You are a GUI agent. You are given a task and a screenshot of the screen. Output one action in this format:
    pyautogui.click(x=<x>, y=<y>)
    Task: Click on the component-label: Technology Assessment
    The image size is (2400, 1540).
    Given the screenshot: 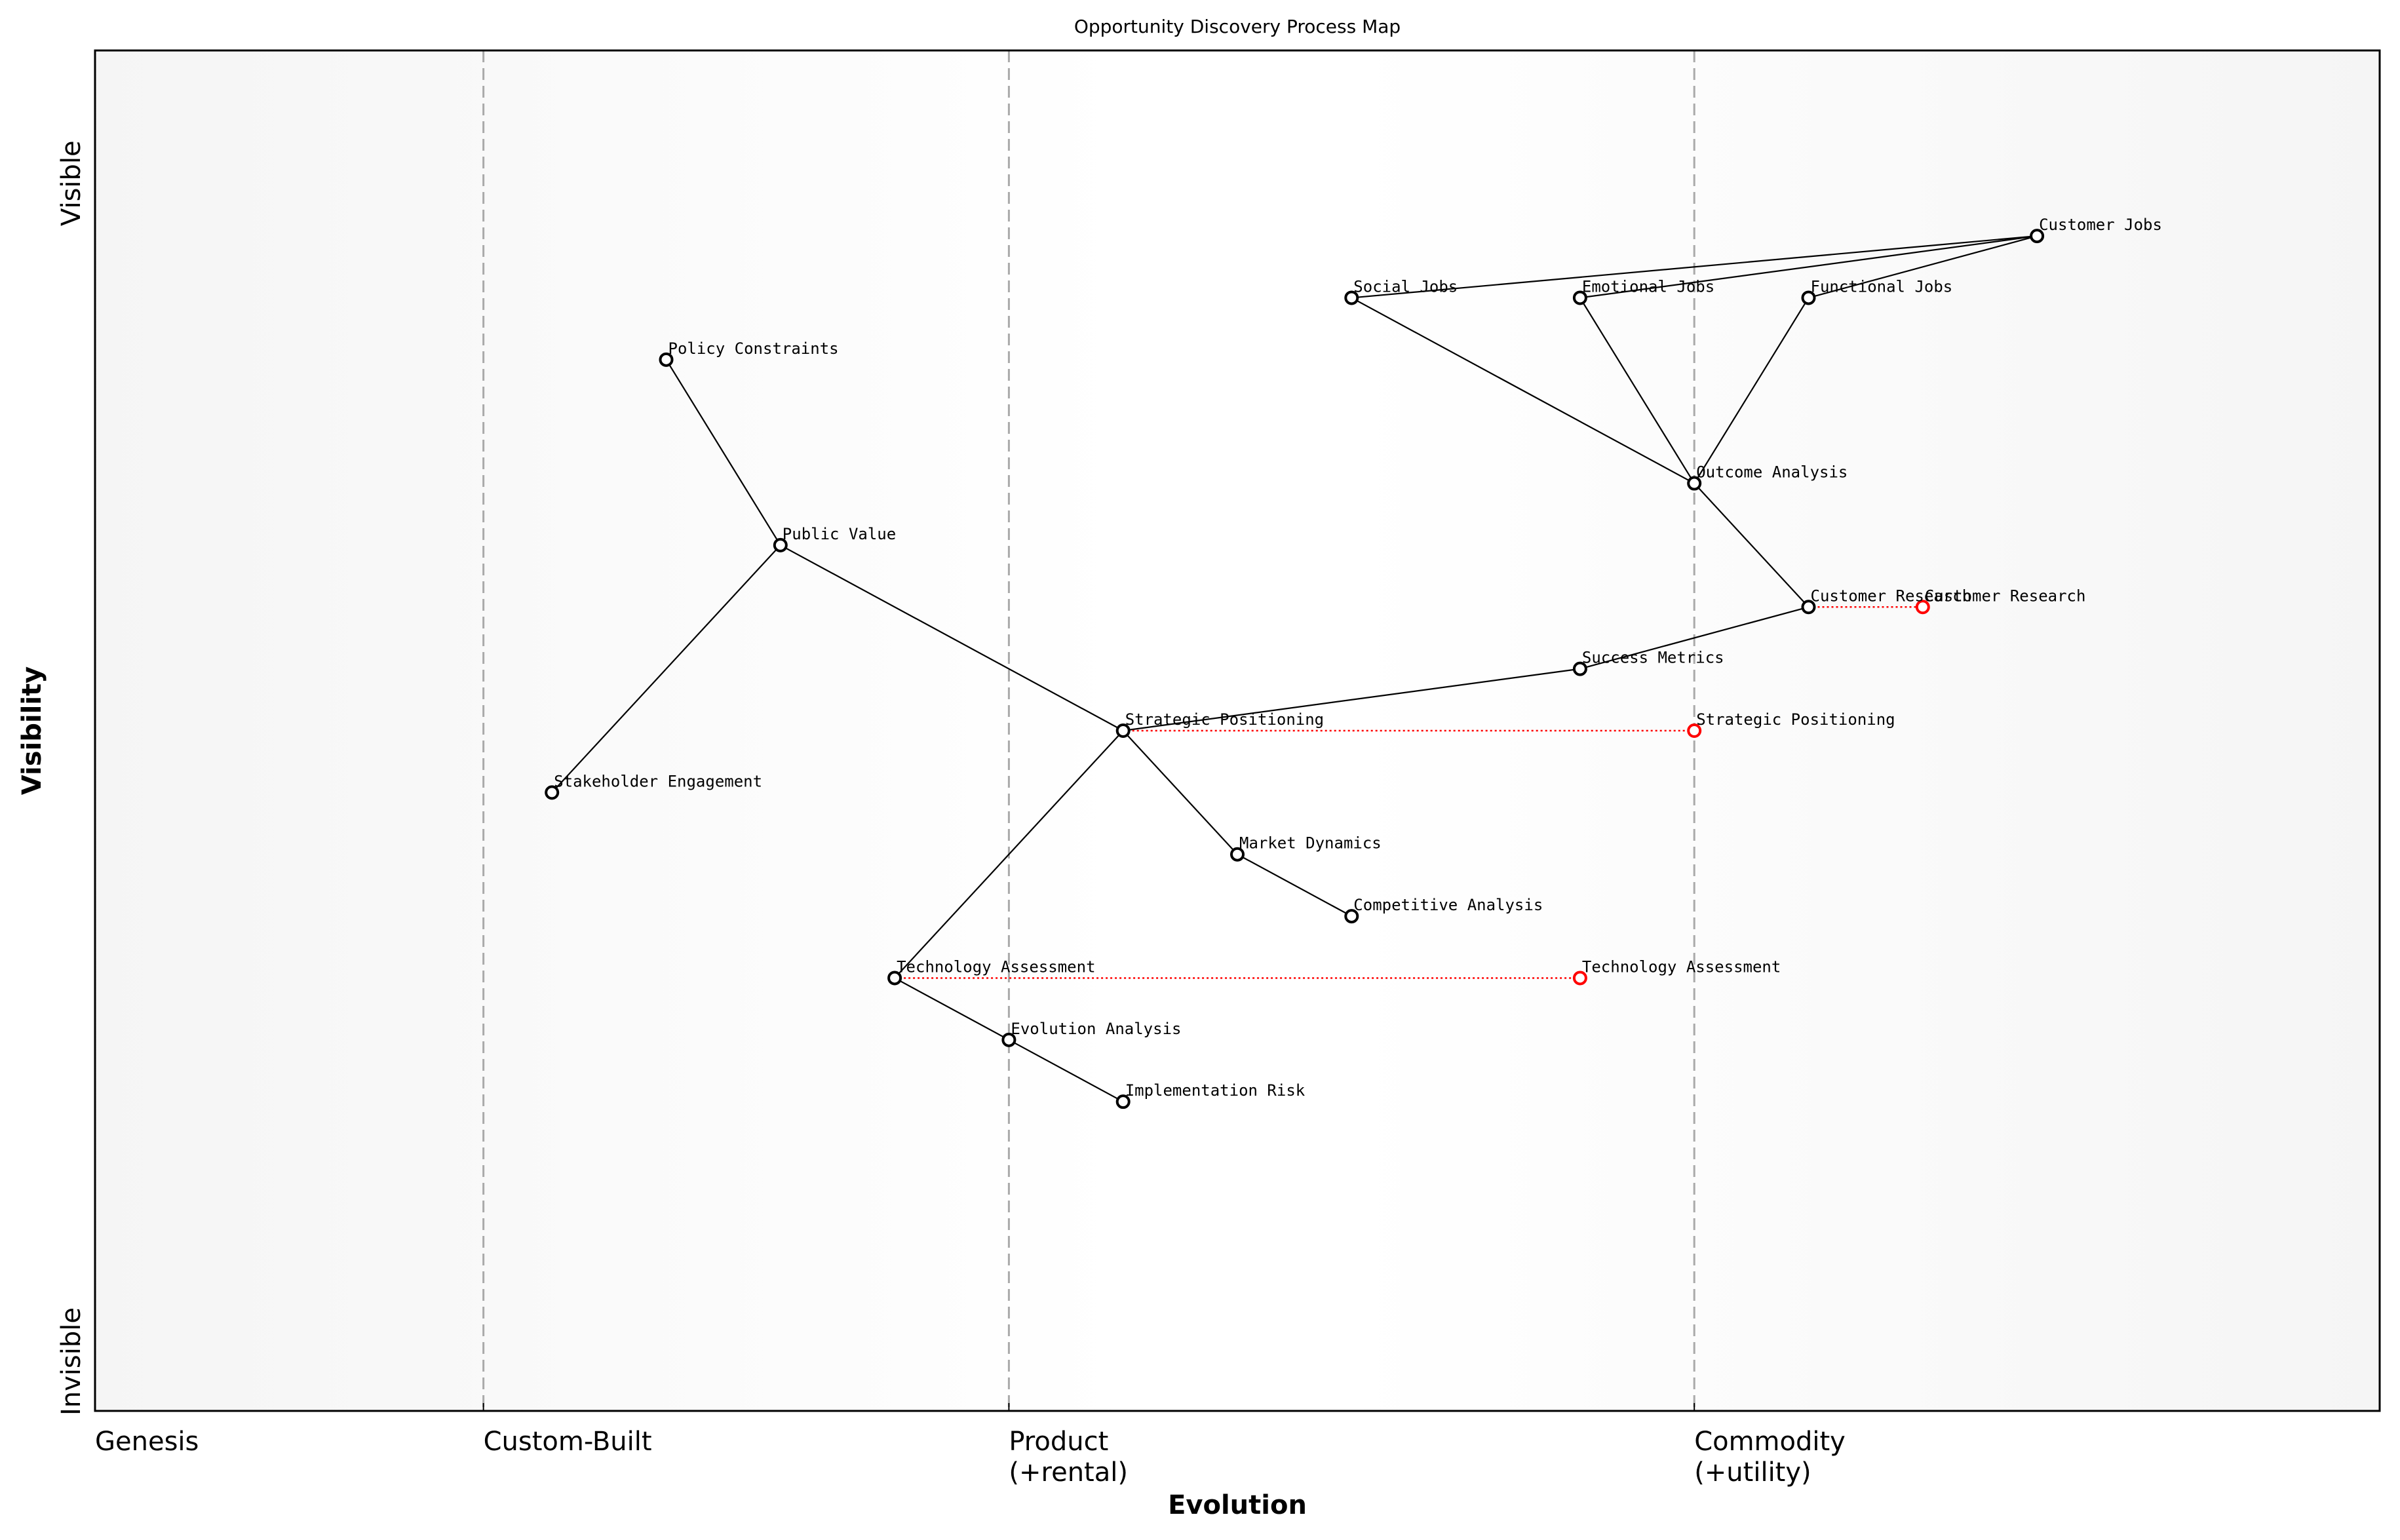 What is the action you would take?
    pyautogui.click(x=996, y=966)
    